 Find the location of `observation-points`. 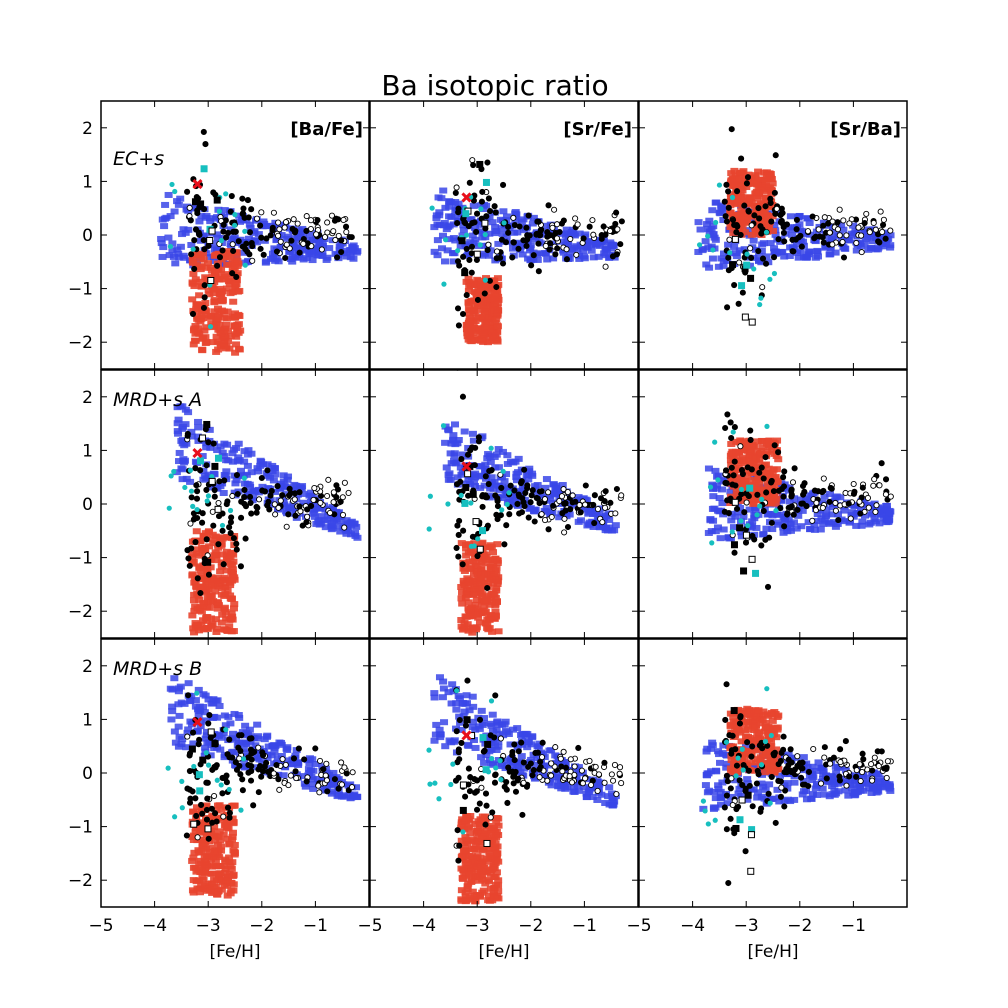

observation-points is located at coordinates (525, 481).